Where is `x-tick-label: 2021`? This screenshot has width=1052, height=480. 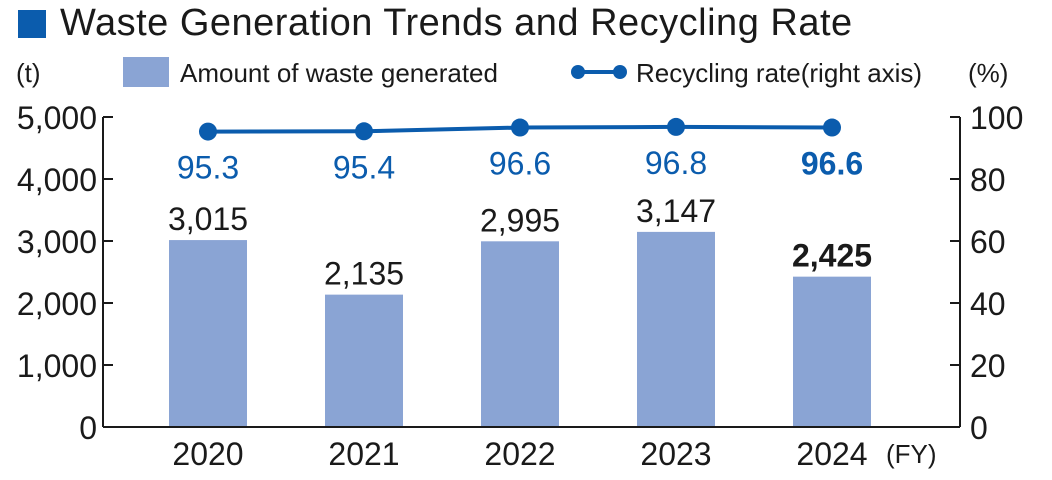
x-tick-label: 2021 is located at coordinates (363, 454).